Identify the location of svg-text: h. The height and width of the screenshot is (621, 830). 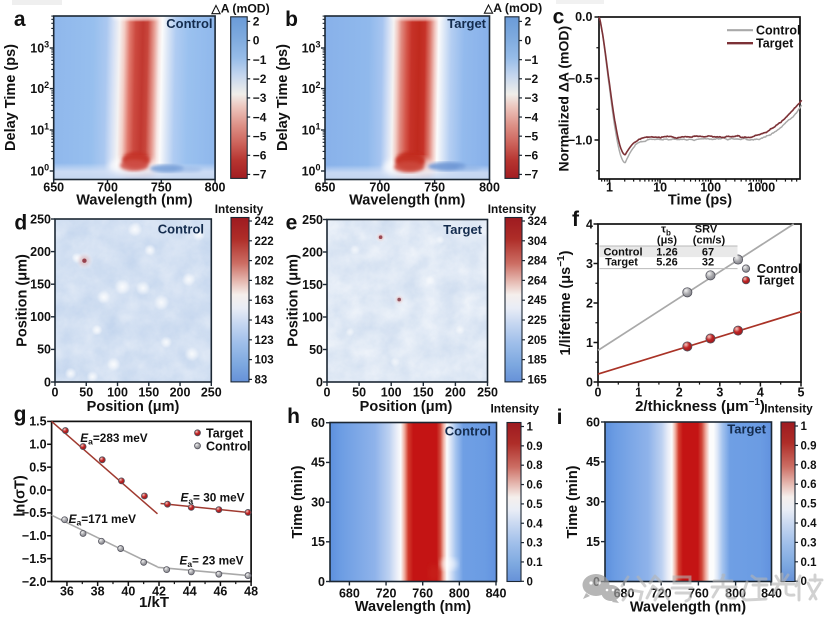
(293, 416).